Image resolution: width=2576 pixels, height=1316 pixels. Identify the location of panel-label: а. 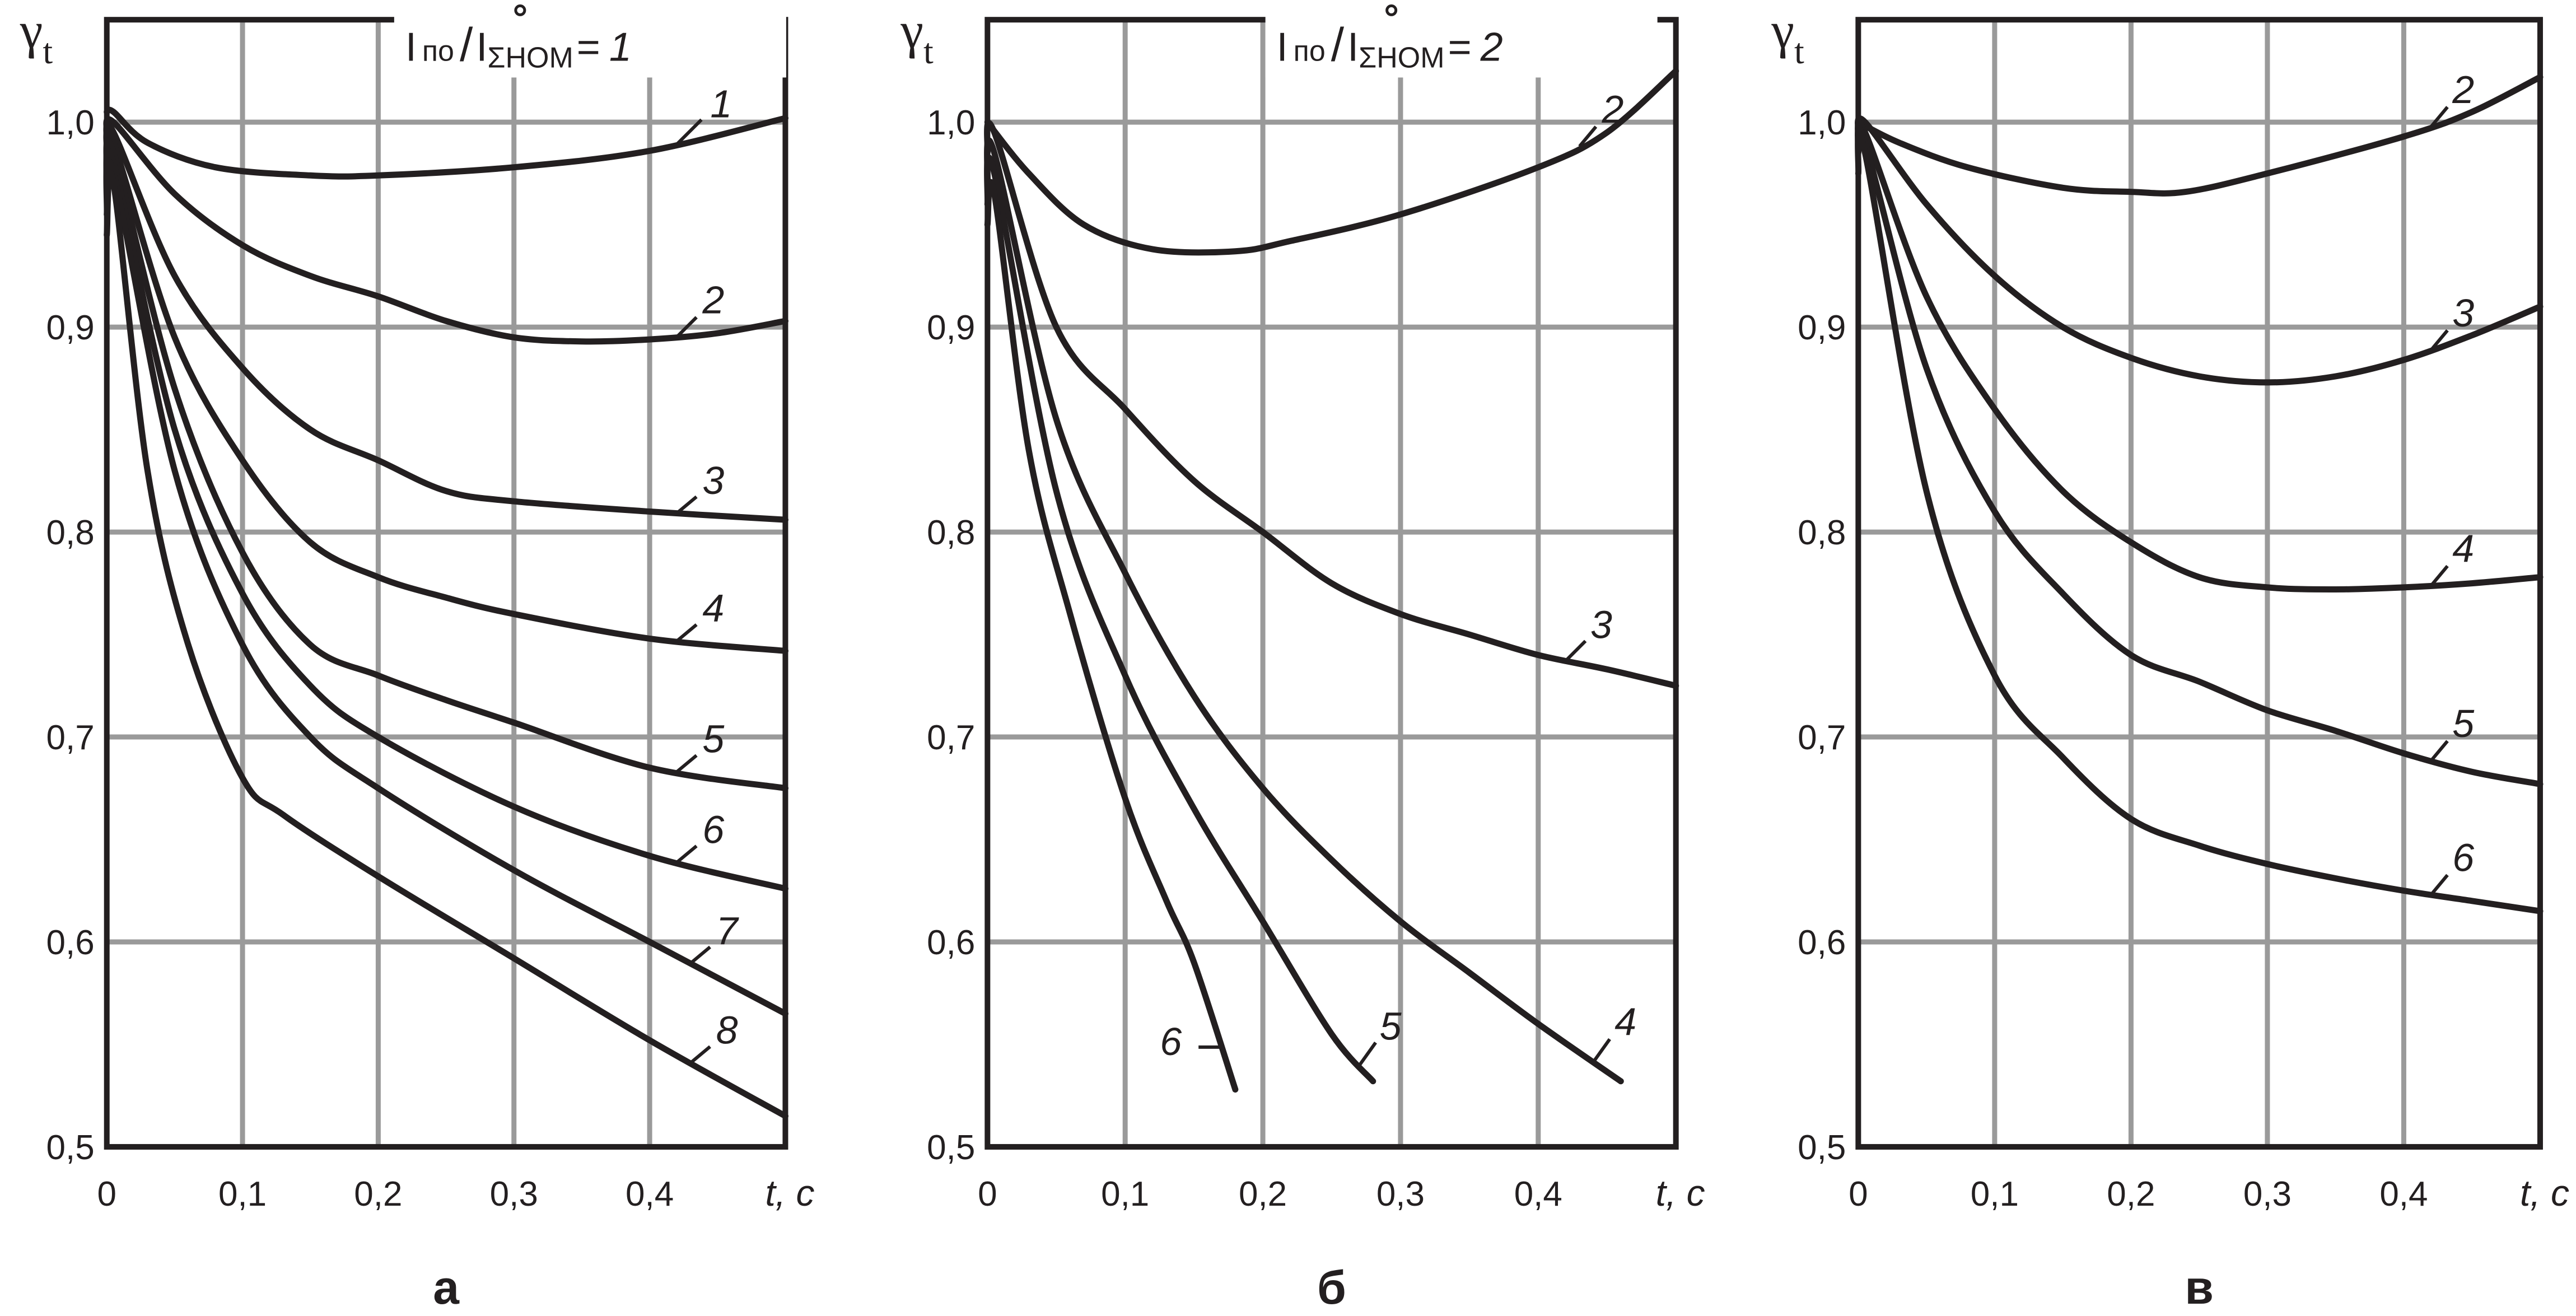
(447, 1288).